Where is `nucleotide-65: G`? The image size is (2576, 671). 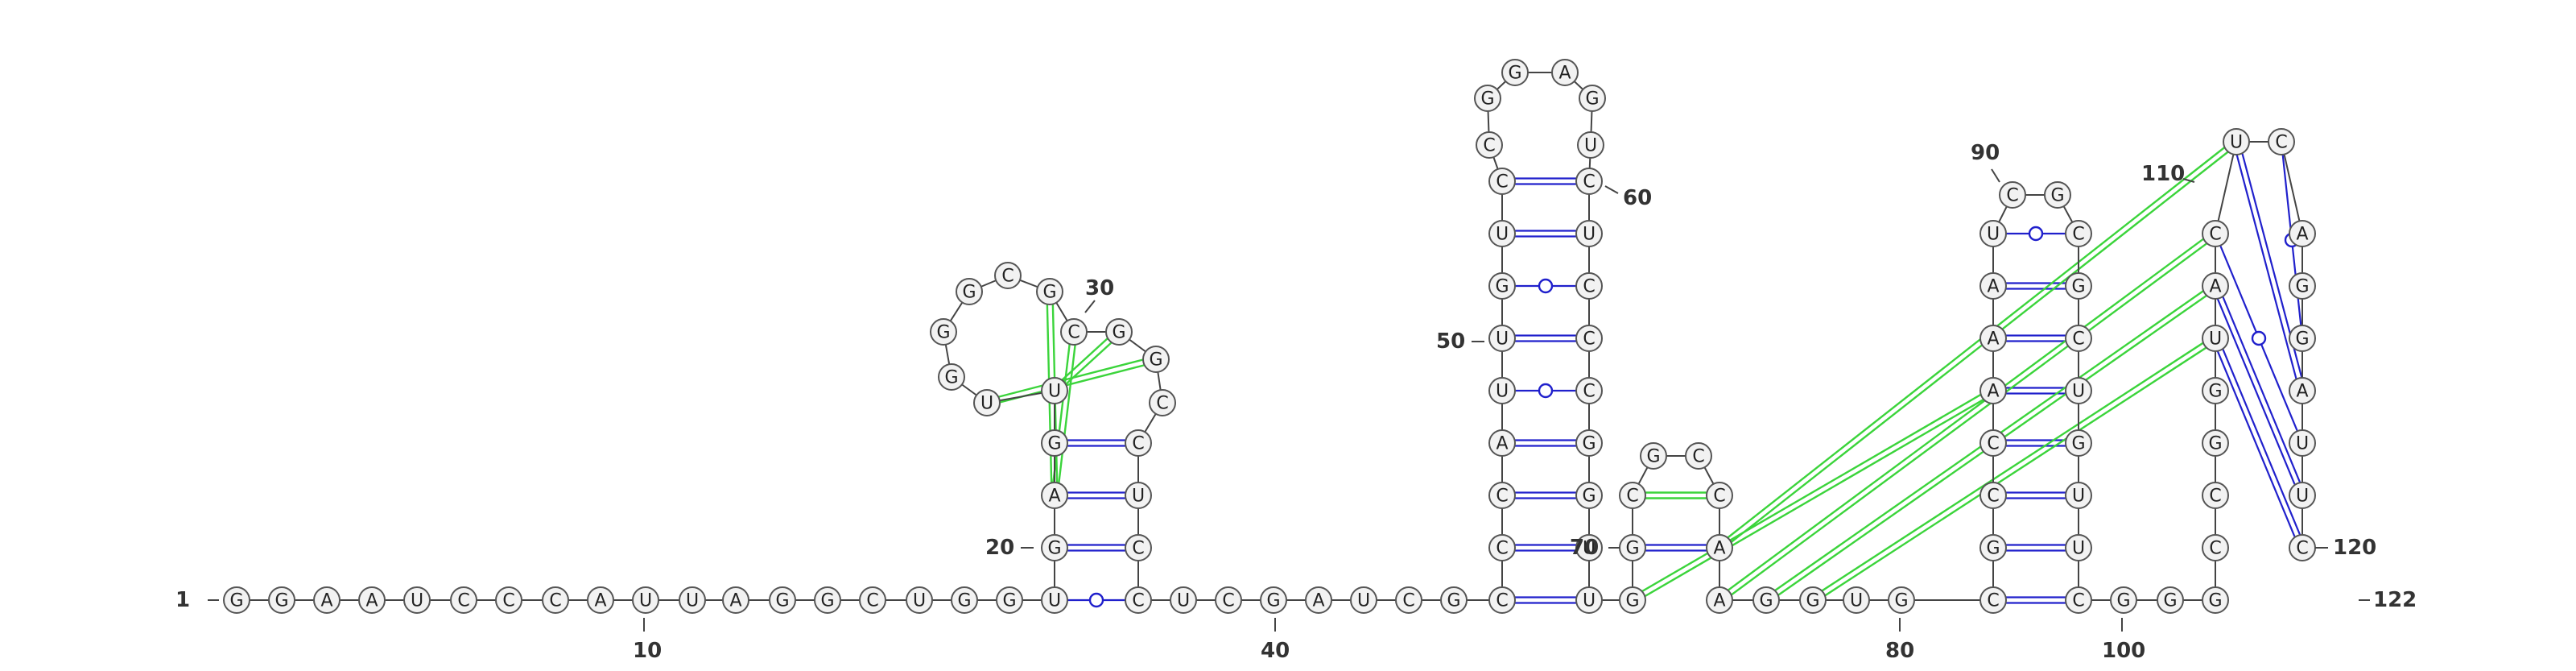 nucleotide-65: G is located at coordinates (1589, 443).